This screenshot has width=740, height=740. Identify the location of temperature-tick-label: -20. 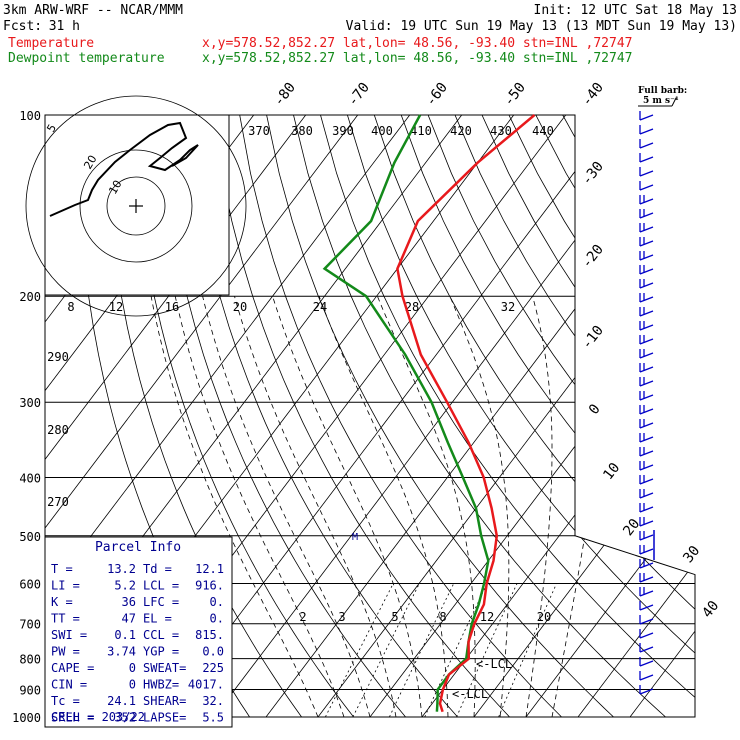
(593, 257).